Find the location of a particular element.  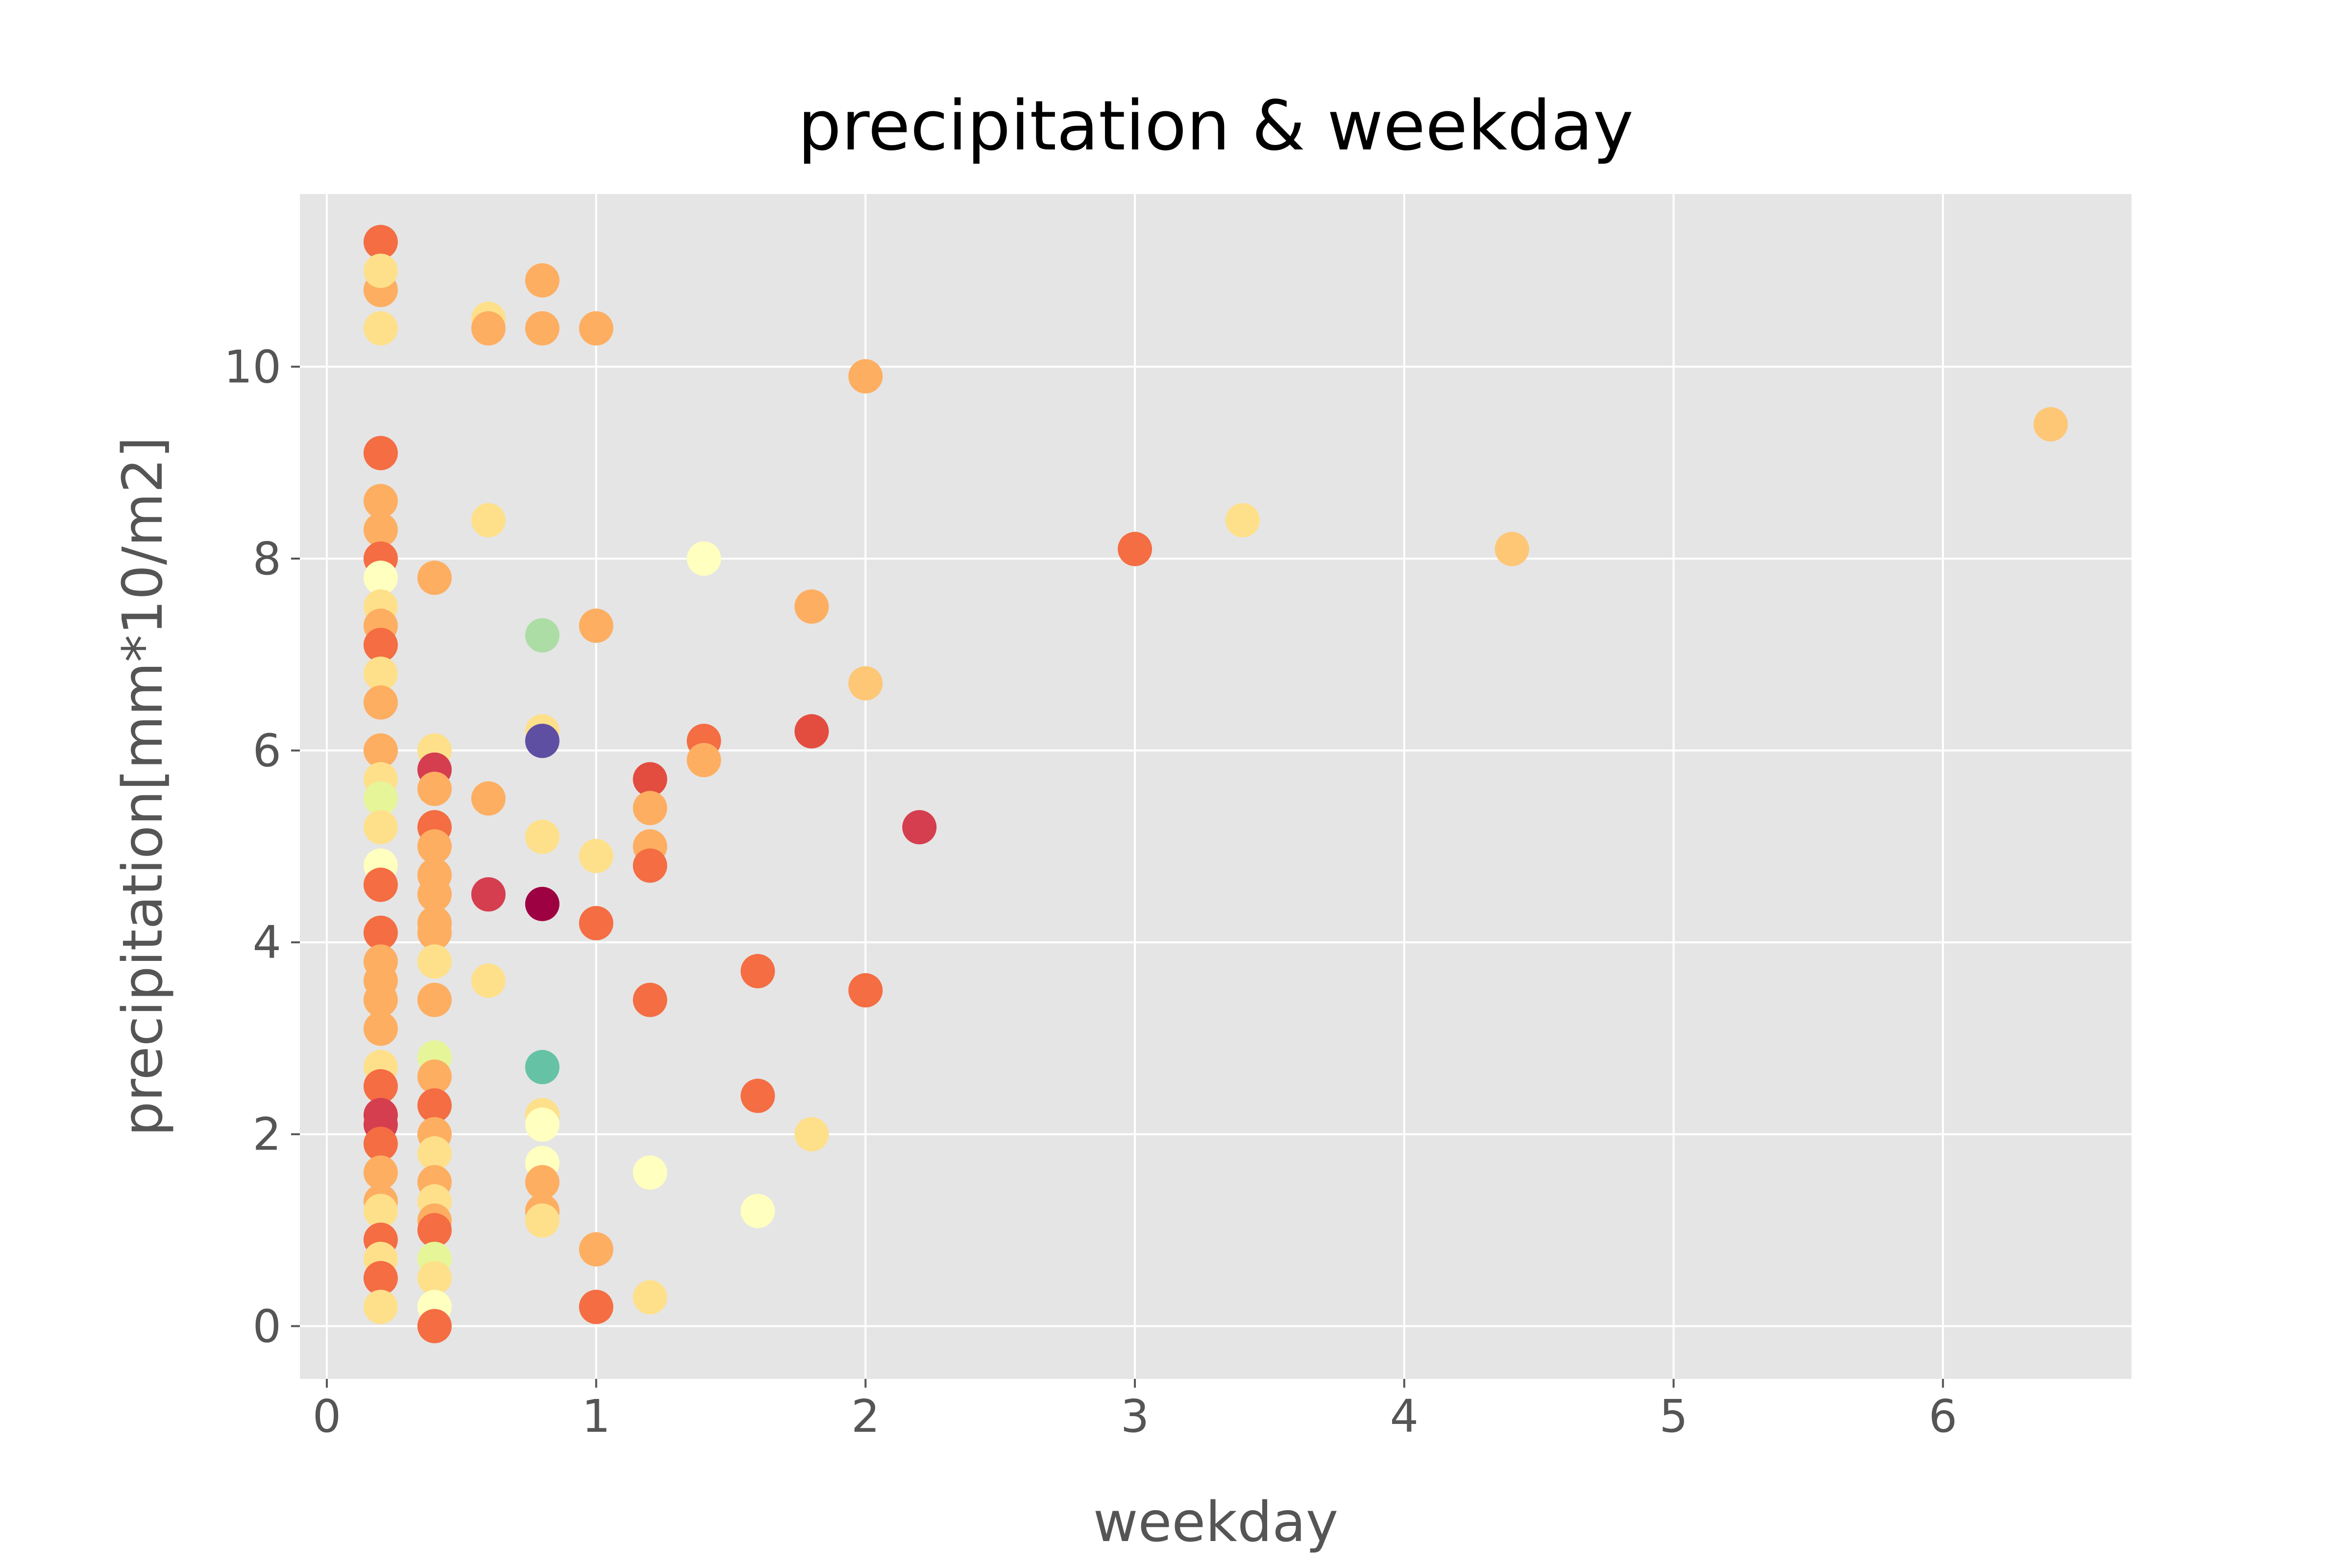

y-tick-label: 6 is located at coordinates (266, 751).